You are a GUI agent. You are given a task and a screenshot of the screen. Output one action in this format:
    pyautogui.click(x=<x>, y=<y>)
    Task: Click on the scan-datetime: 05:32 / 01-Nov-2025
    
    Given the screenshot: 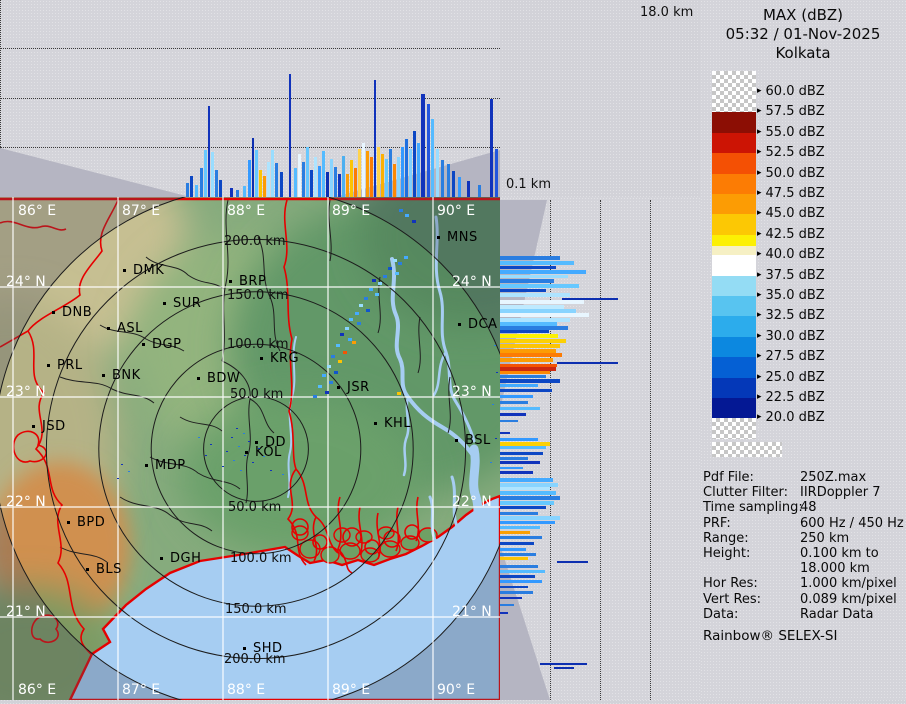 What is the action you would take?
    pyautogui.click(x=803, y=34)
    